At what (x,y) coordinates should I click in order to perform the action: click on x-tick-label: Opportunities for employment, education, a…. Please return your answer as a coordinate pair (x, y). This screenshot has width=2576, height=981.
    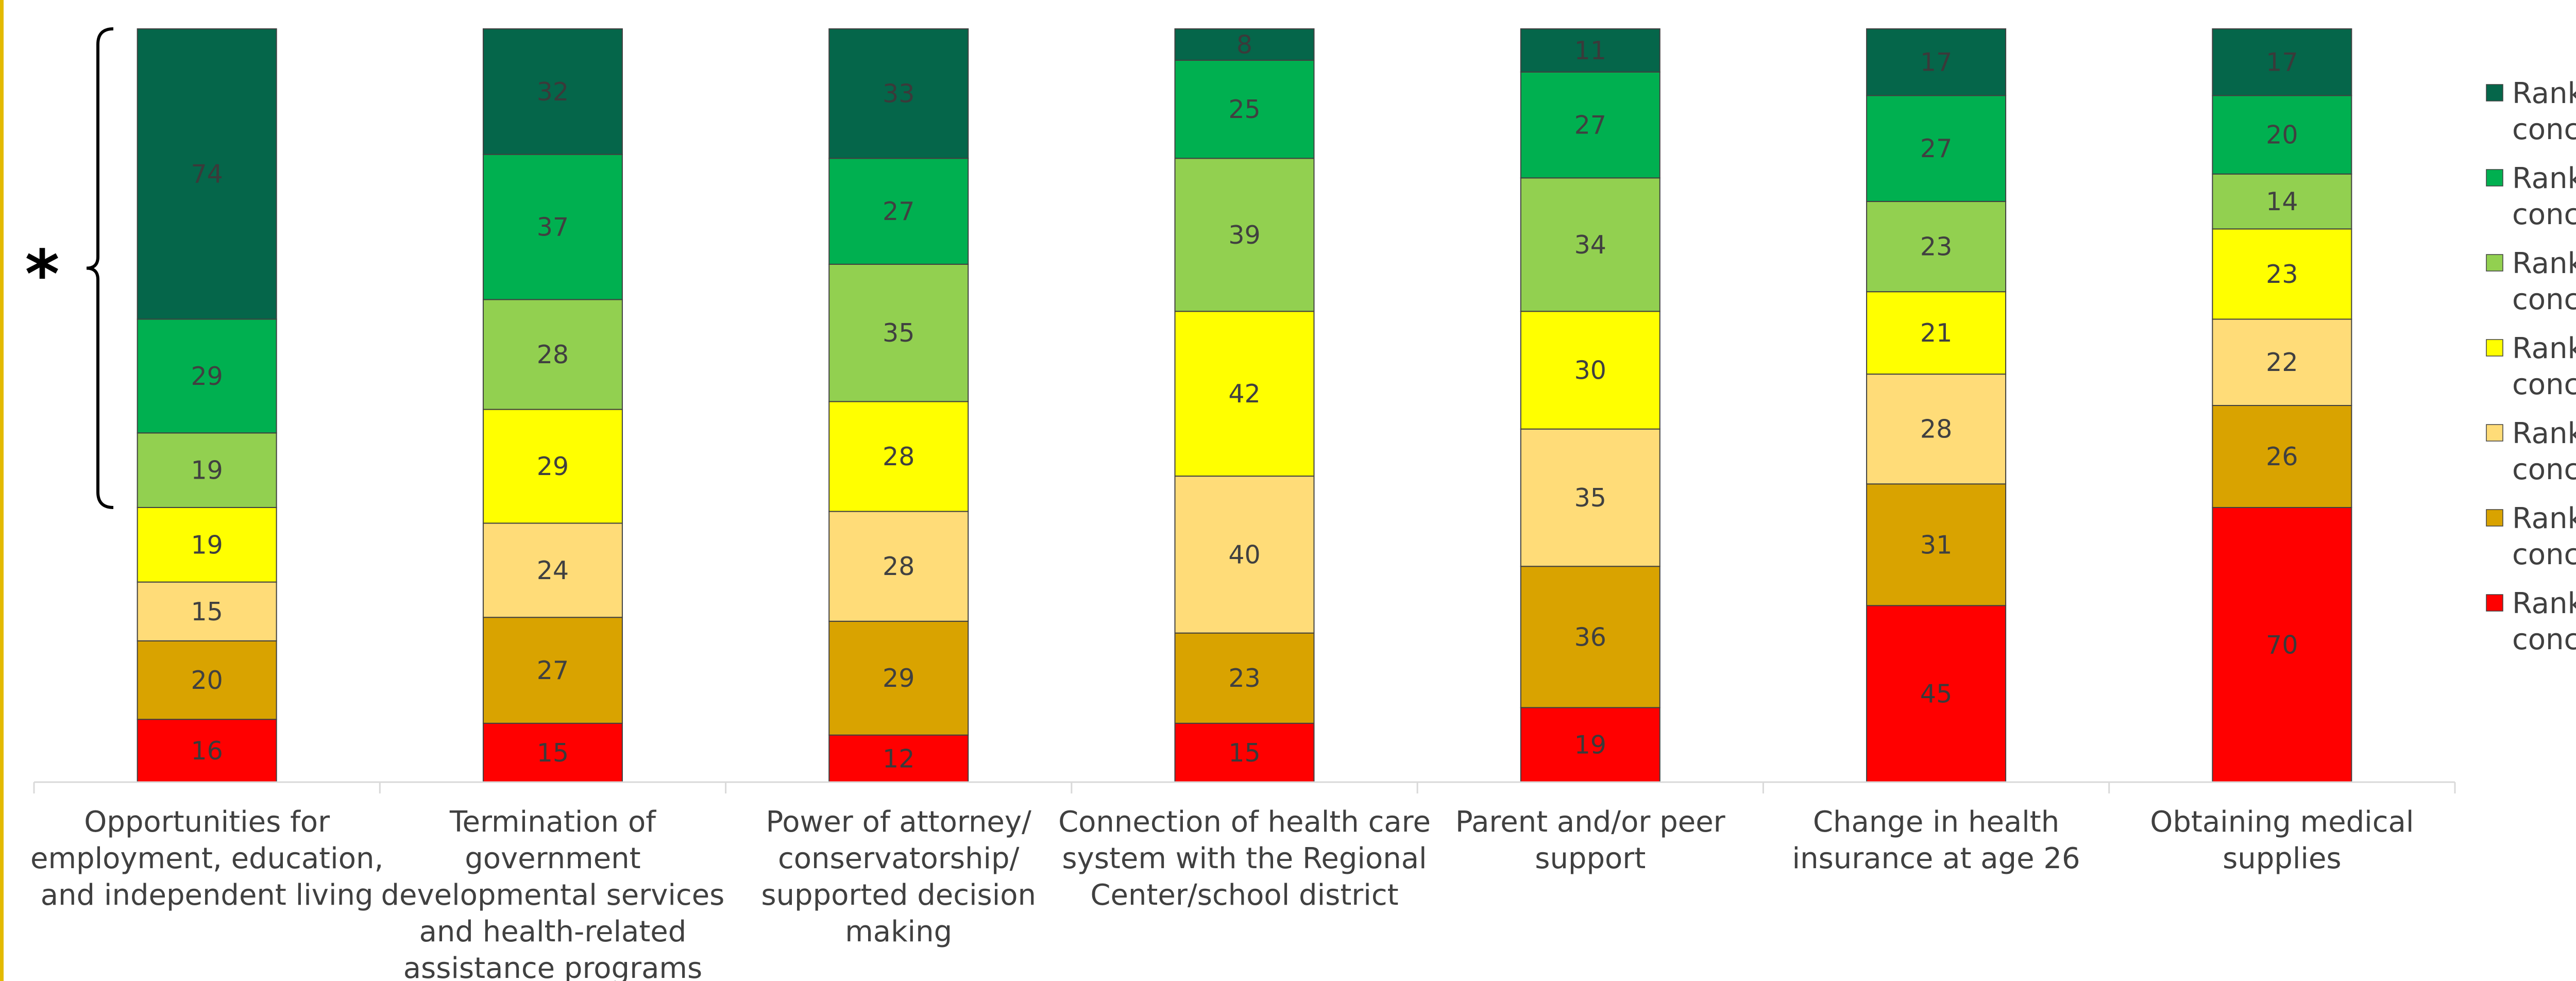
    Looking at the image, I should click on (206, 858).